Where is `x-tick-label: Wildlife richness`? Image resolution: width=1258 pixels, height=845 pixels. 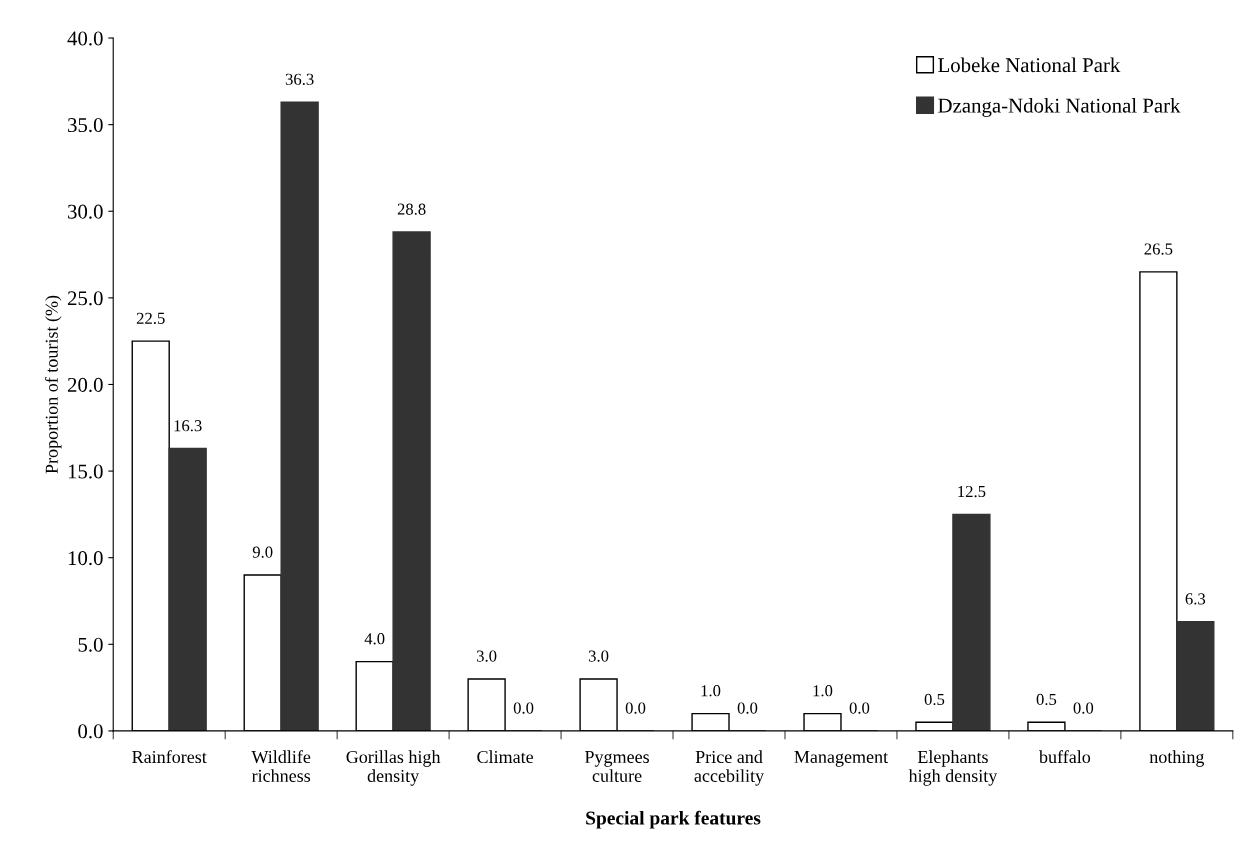 x-tick-label: Wildlife richness is located at coordinates (281, 766).